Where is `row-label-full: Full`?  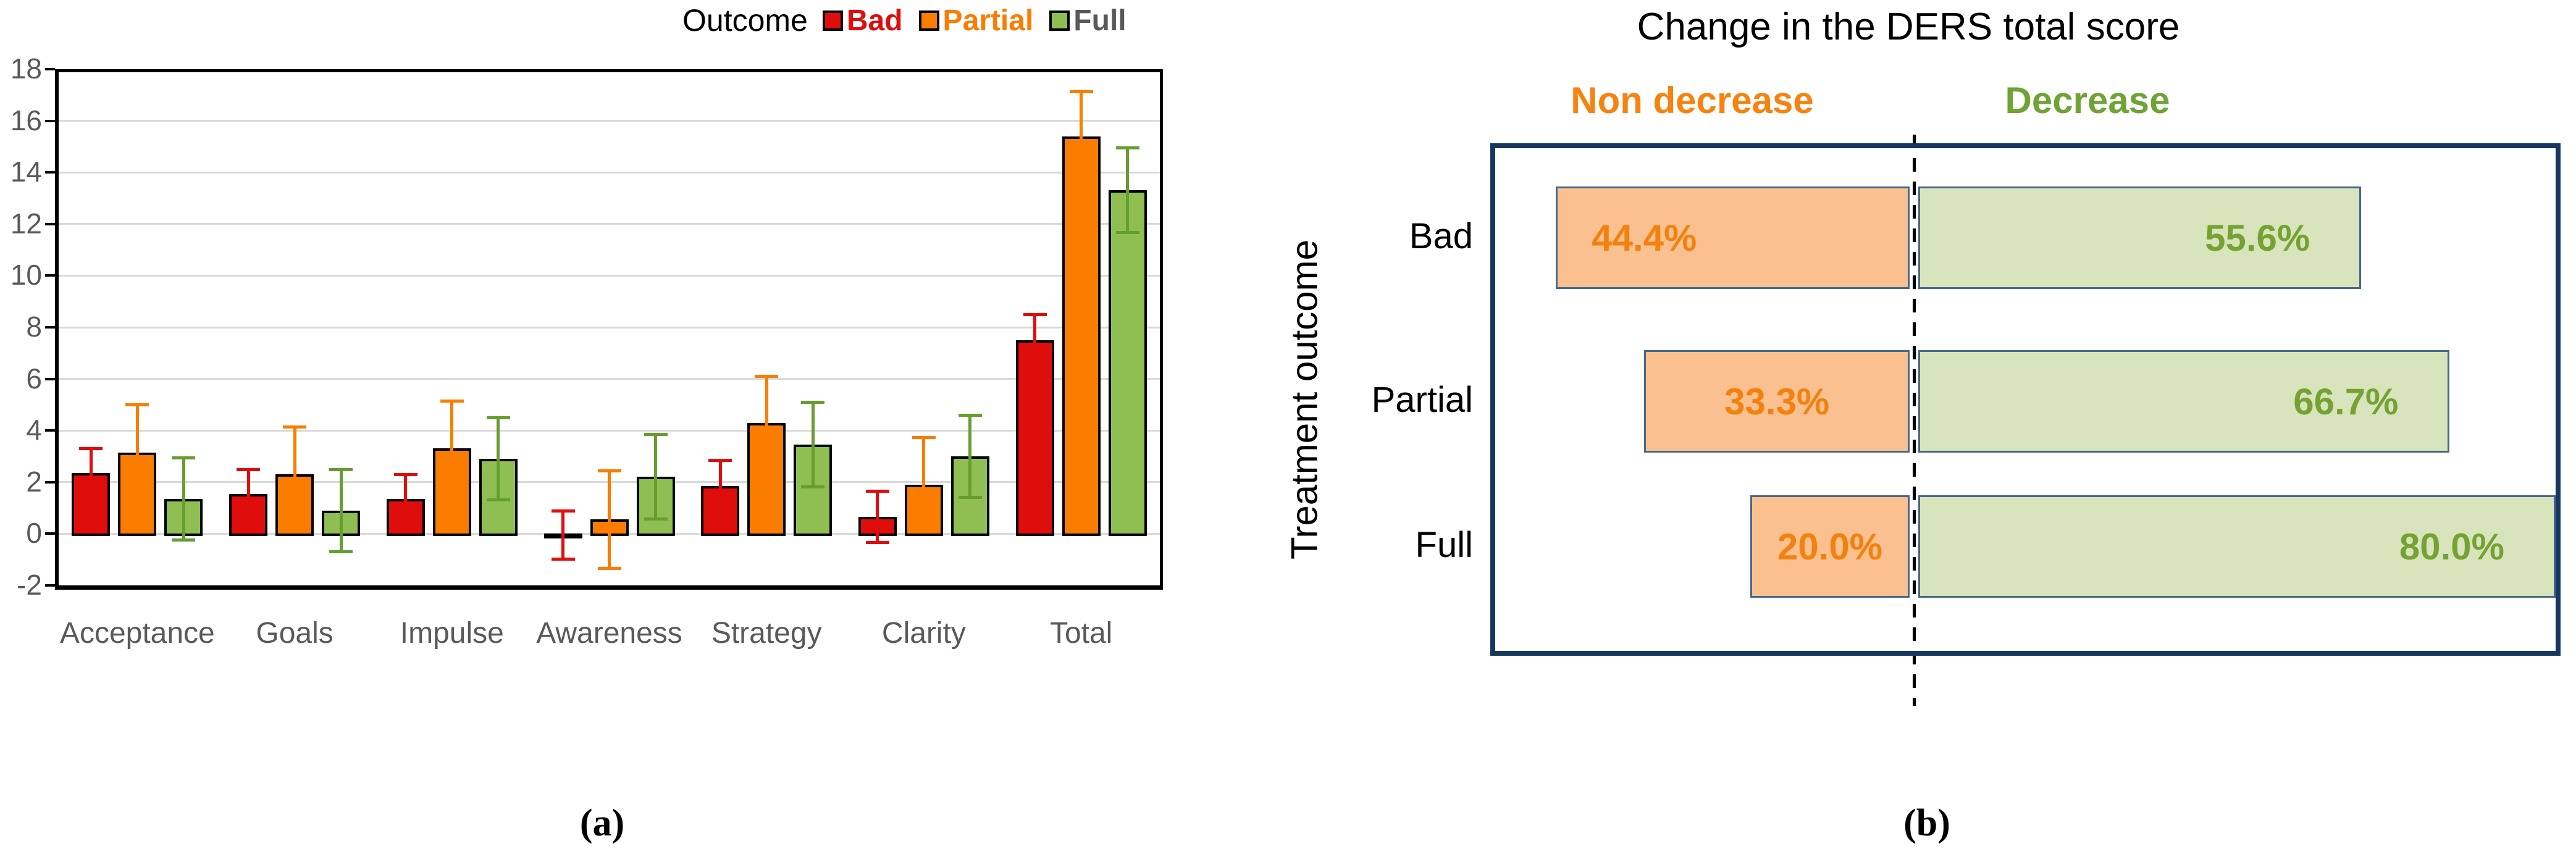 row-label-full: Full is located at coordinates (1444, 545).